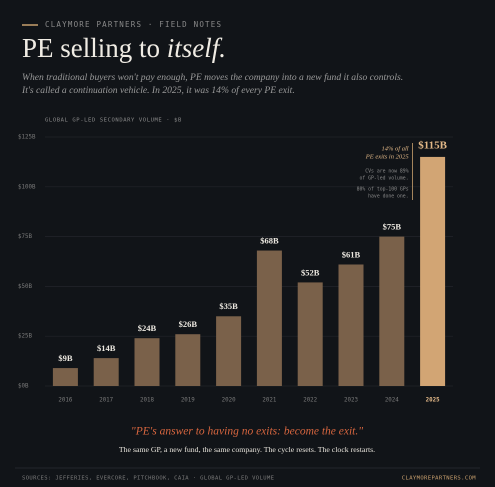 The height and width of the screenshot is (487, 495). I want to click on value-label: $68B, so click(269, 240).